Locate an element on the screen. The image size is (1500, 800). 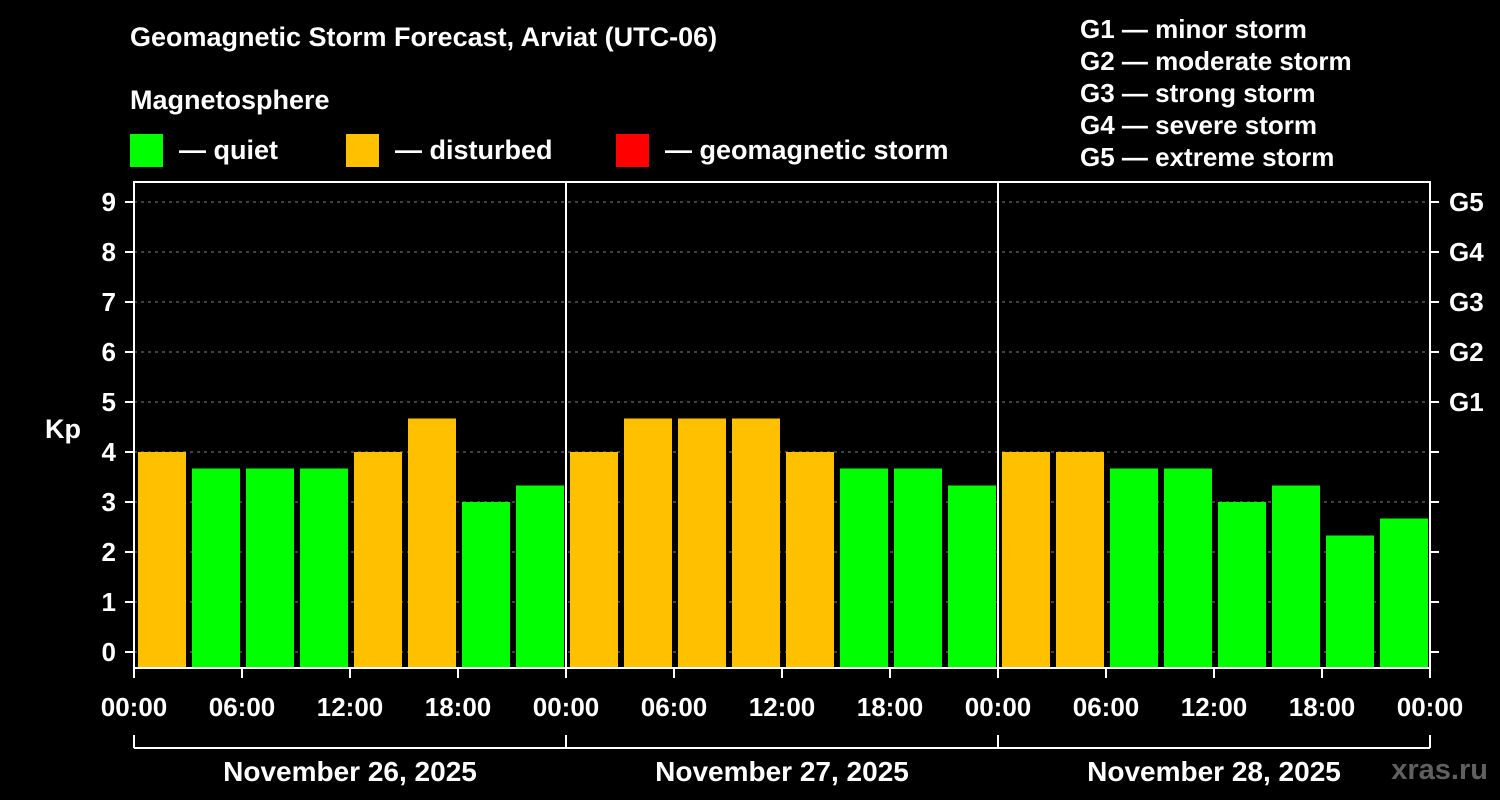
x-tick-label-11: 18:00 is located at coordinates (1322, 707).